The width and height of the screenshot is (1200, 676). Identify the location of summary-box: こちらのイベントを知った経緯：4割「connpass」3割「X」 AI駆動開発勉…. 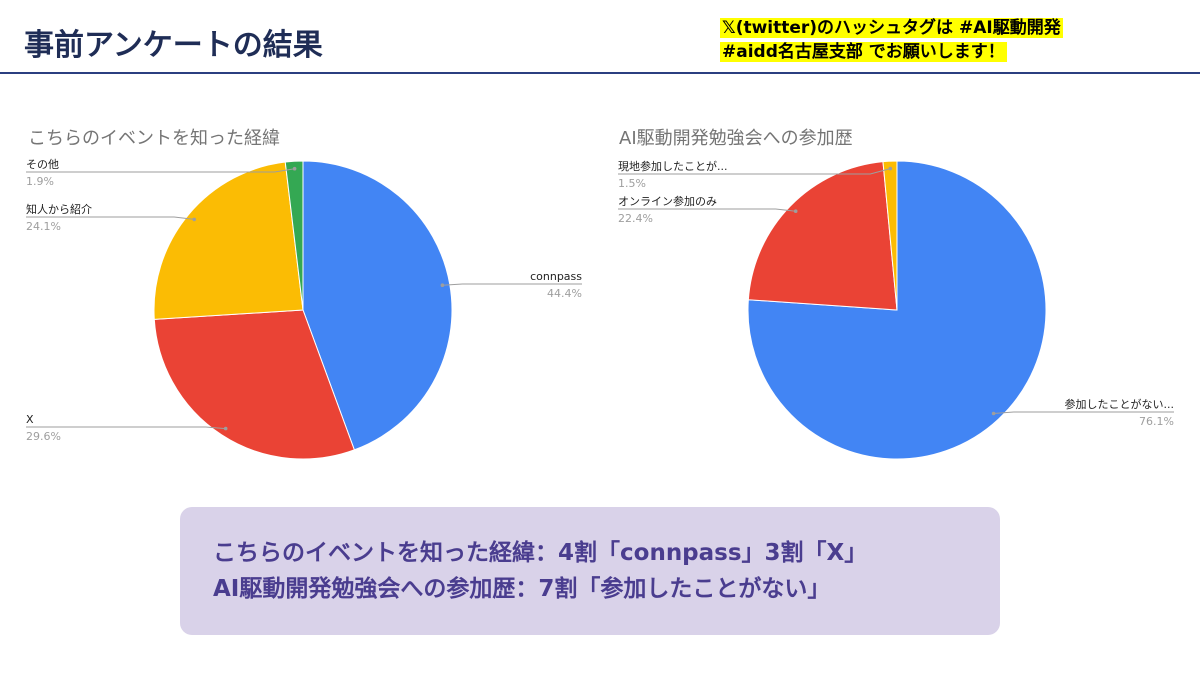
(590, 571).